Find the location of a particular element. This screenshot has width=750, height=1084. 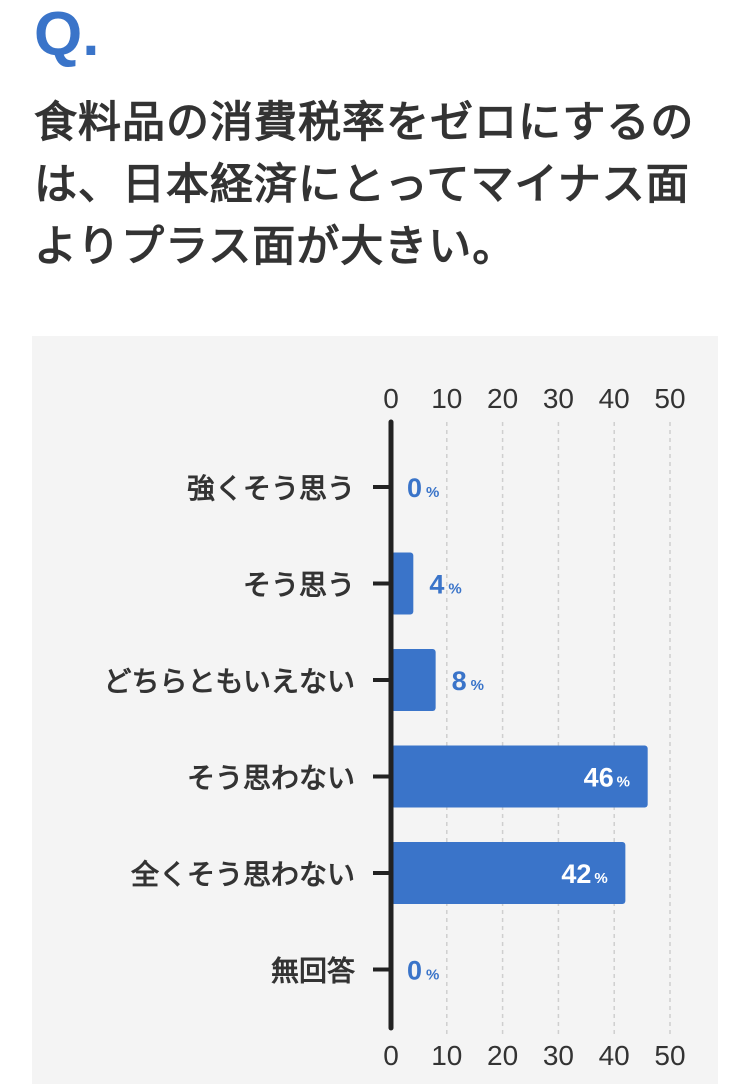

x-tick-label-top: 40 is located at coordinates (614, 398).